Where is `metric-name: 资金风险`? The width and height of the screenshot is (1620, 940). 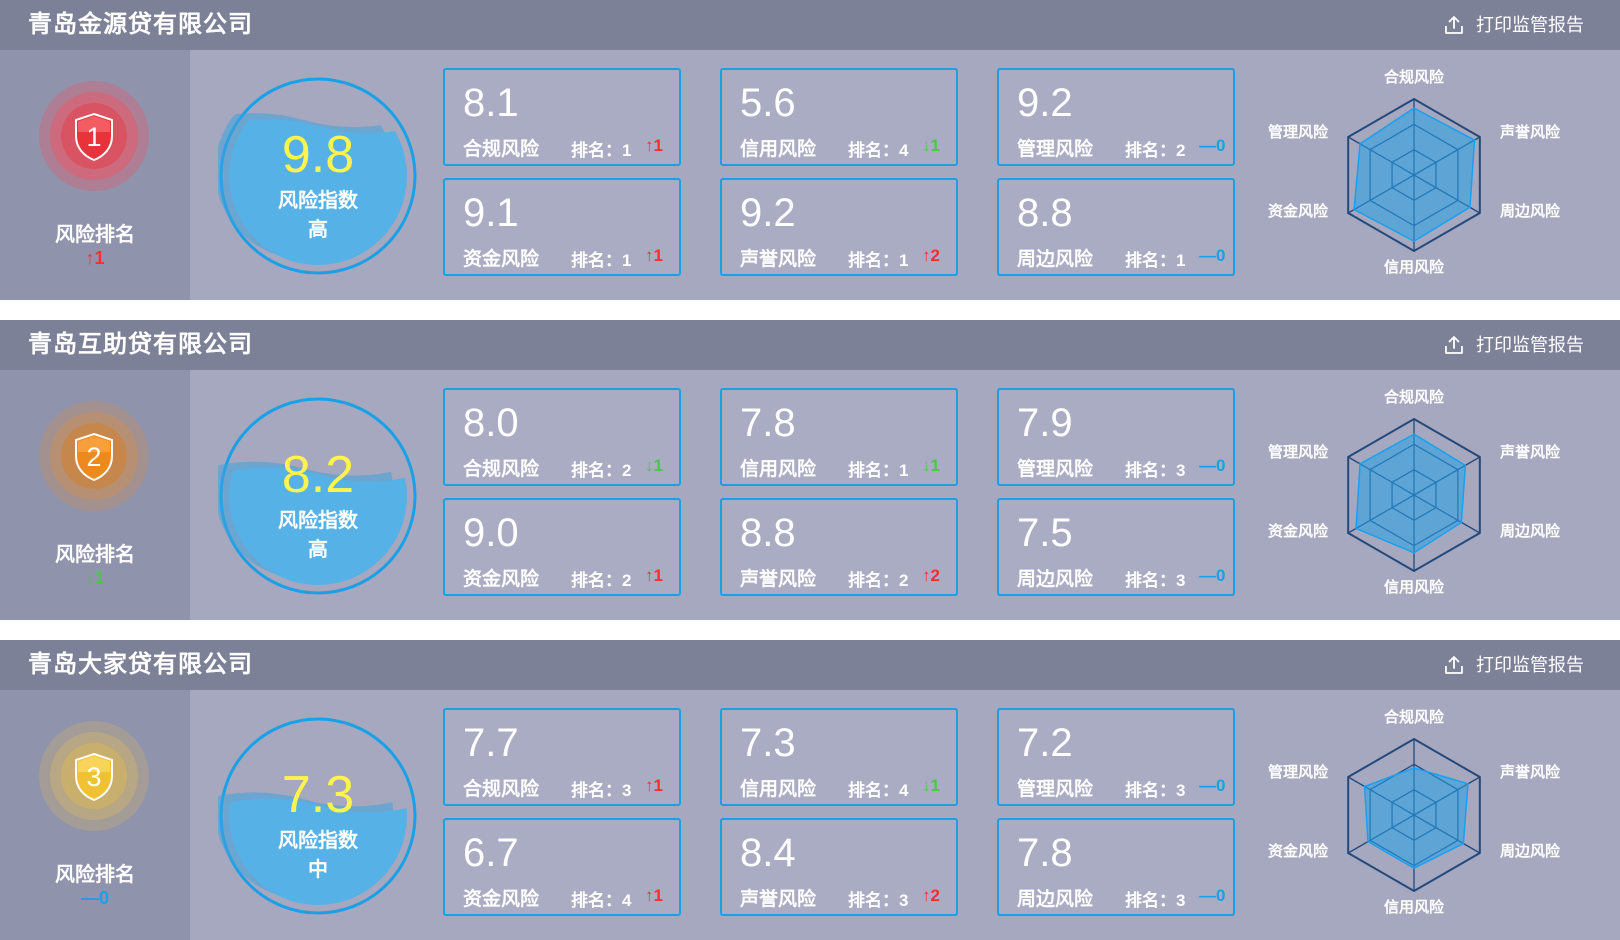
metric-name: 资金风险 is located at coordinates (501, 579).